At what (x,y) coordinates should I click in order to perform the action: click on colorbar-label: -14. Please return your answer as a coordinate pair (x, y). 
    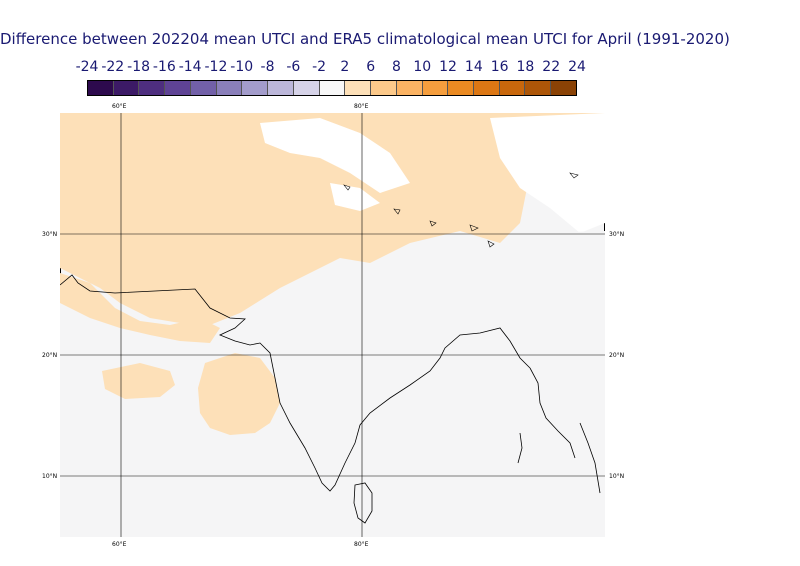
    Looking at the image, I should click on (190, 67).